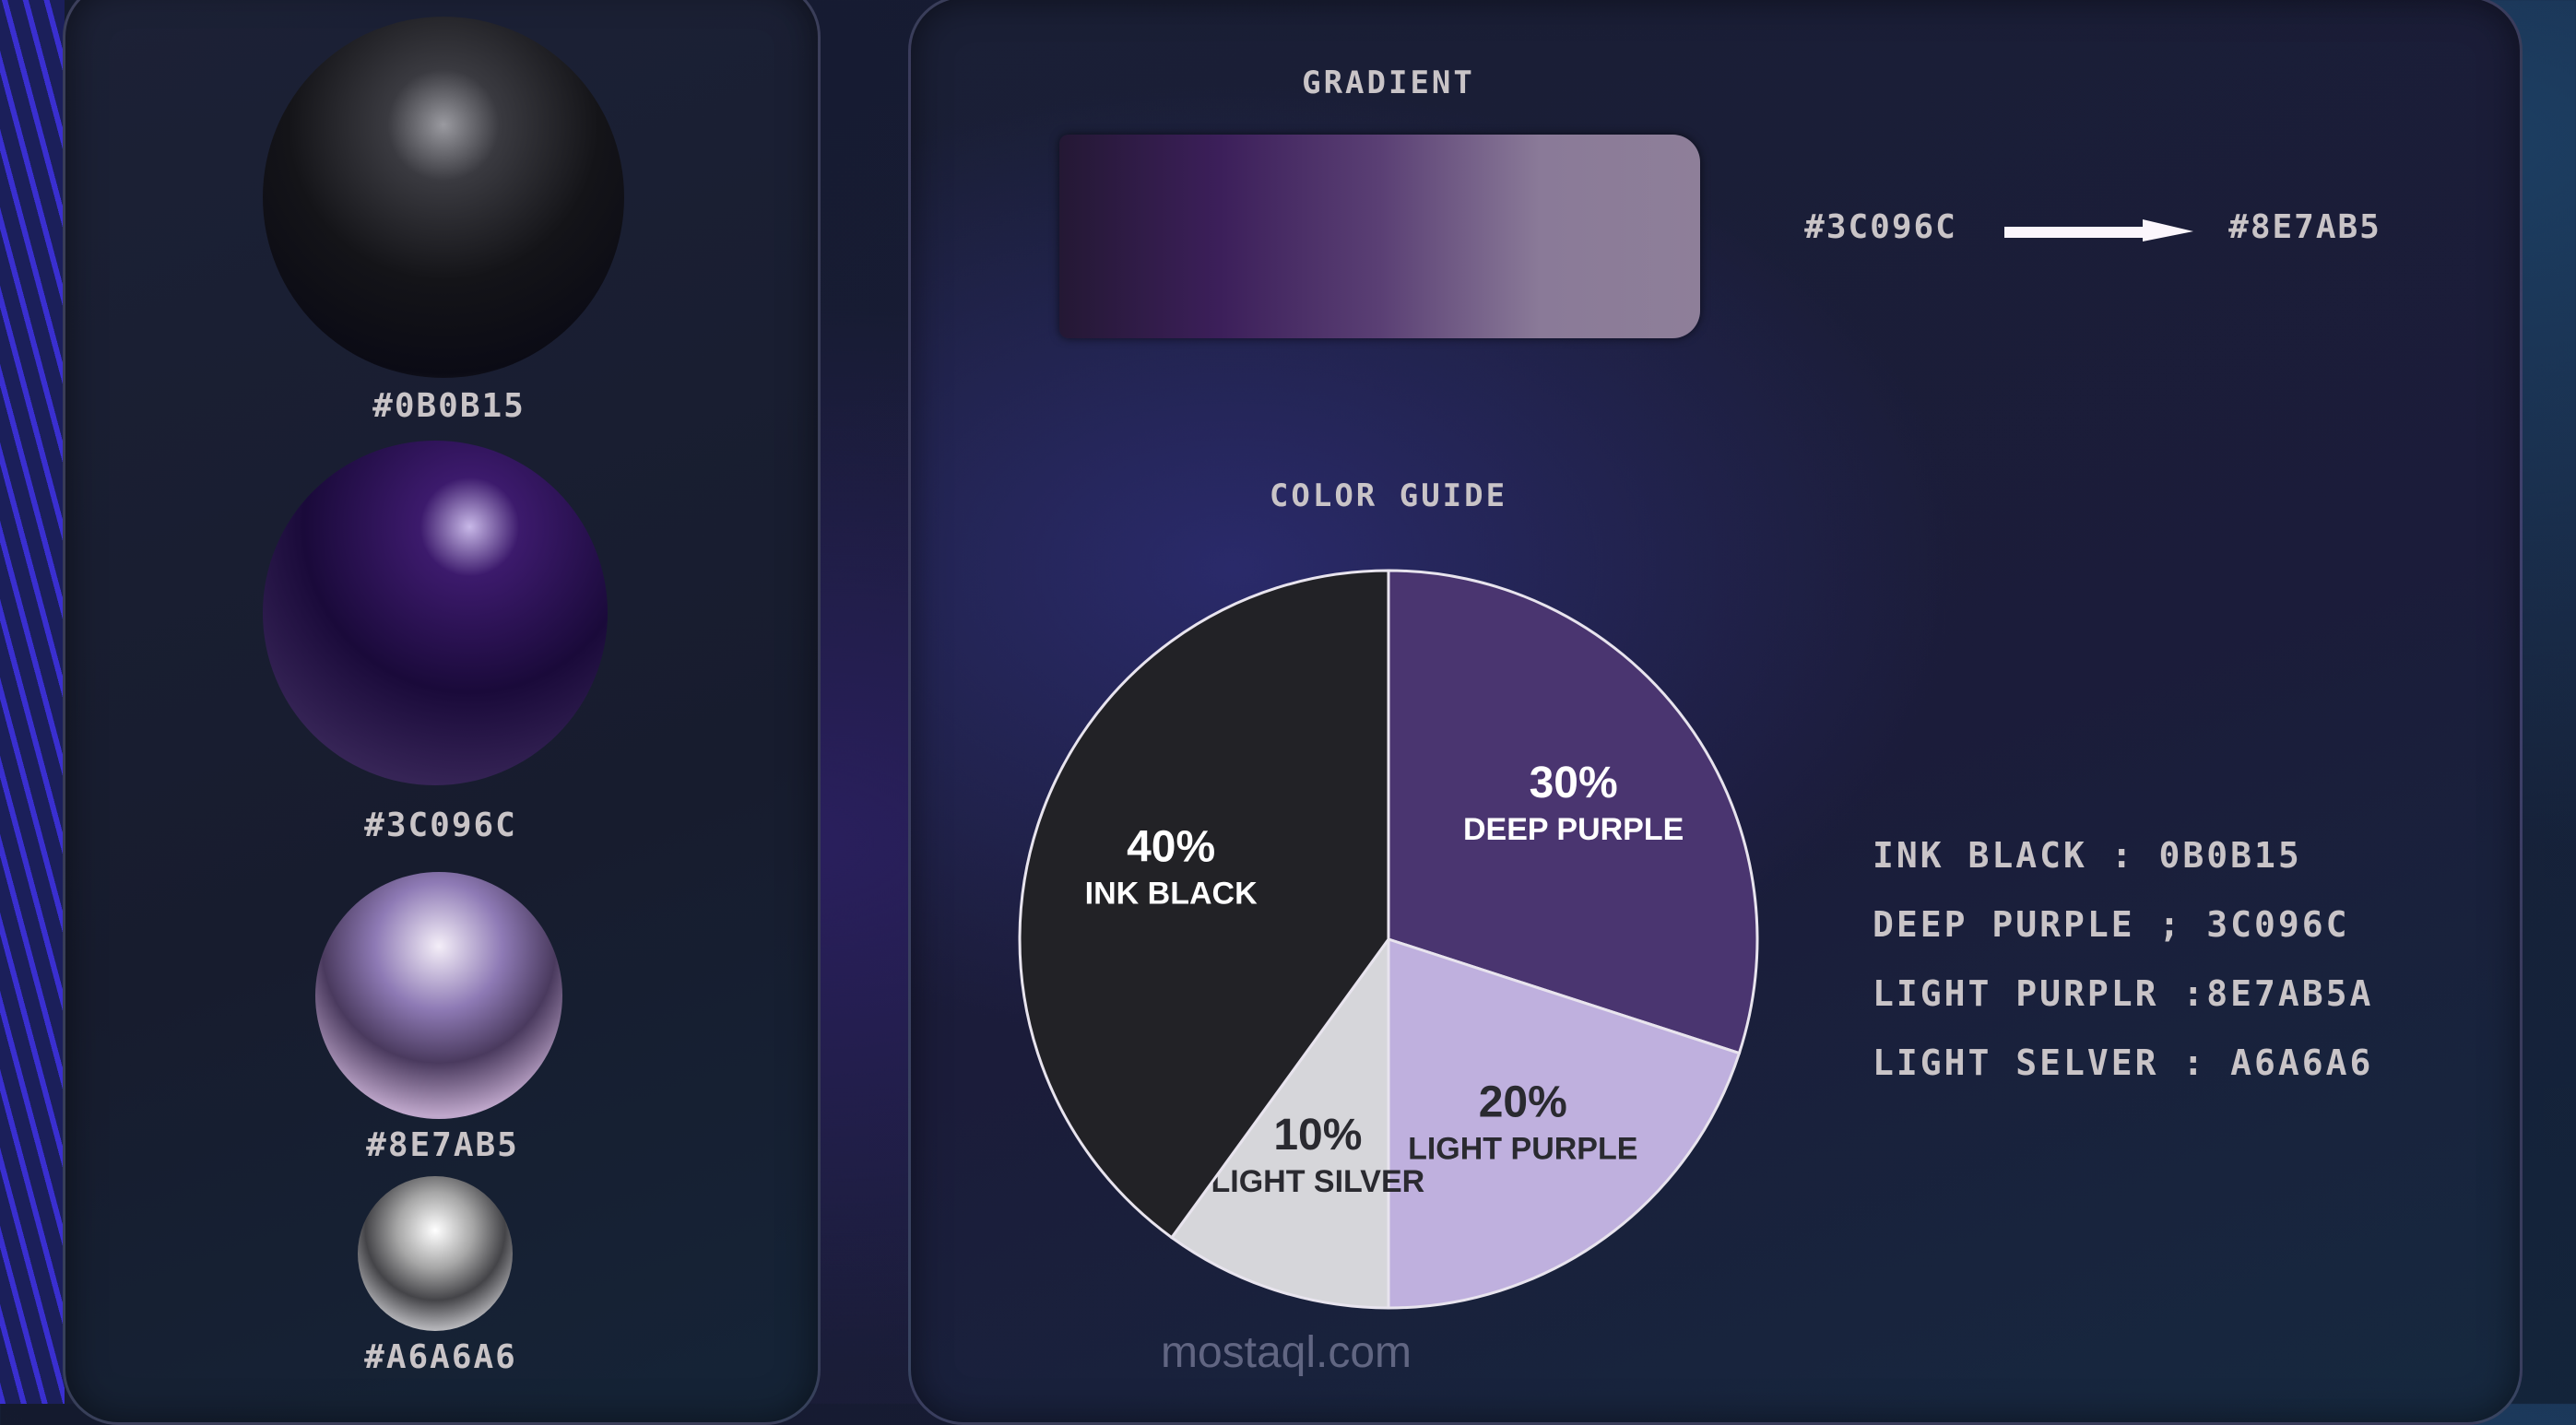 The width and height of the screenshot is (2576, 1425). What do you see at coordinates (2098, 230) in the screenshot?
I see `arrow-right-icon` at bounding box center [2098, 230].